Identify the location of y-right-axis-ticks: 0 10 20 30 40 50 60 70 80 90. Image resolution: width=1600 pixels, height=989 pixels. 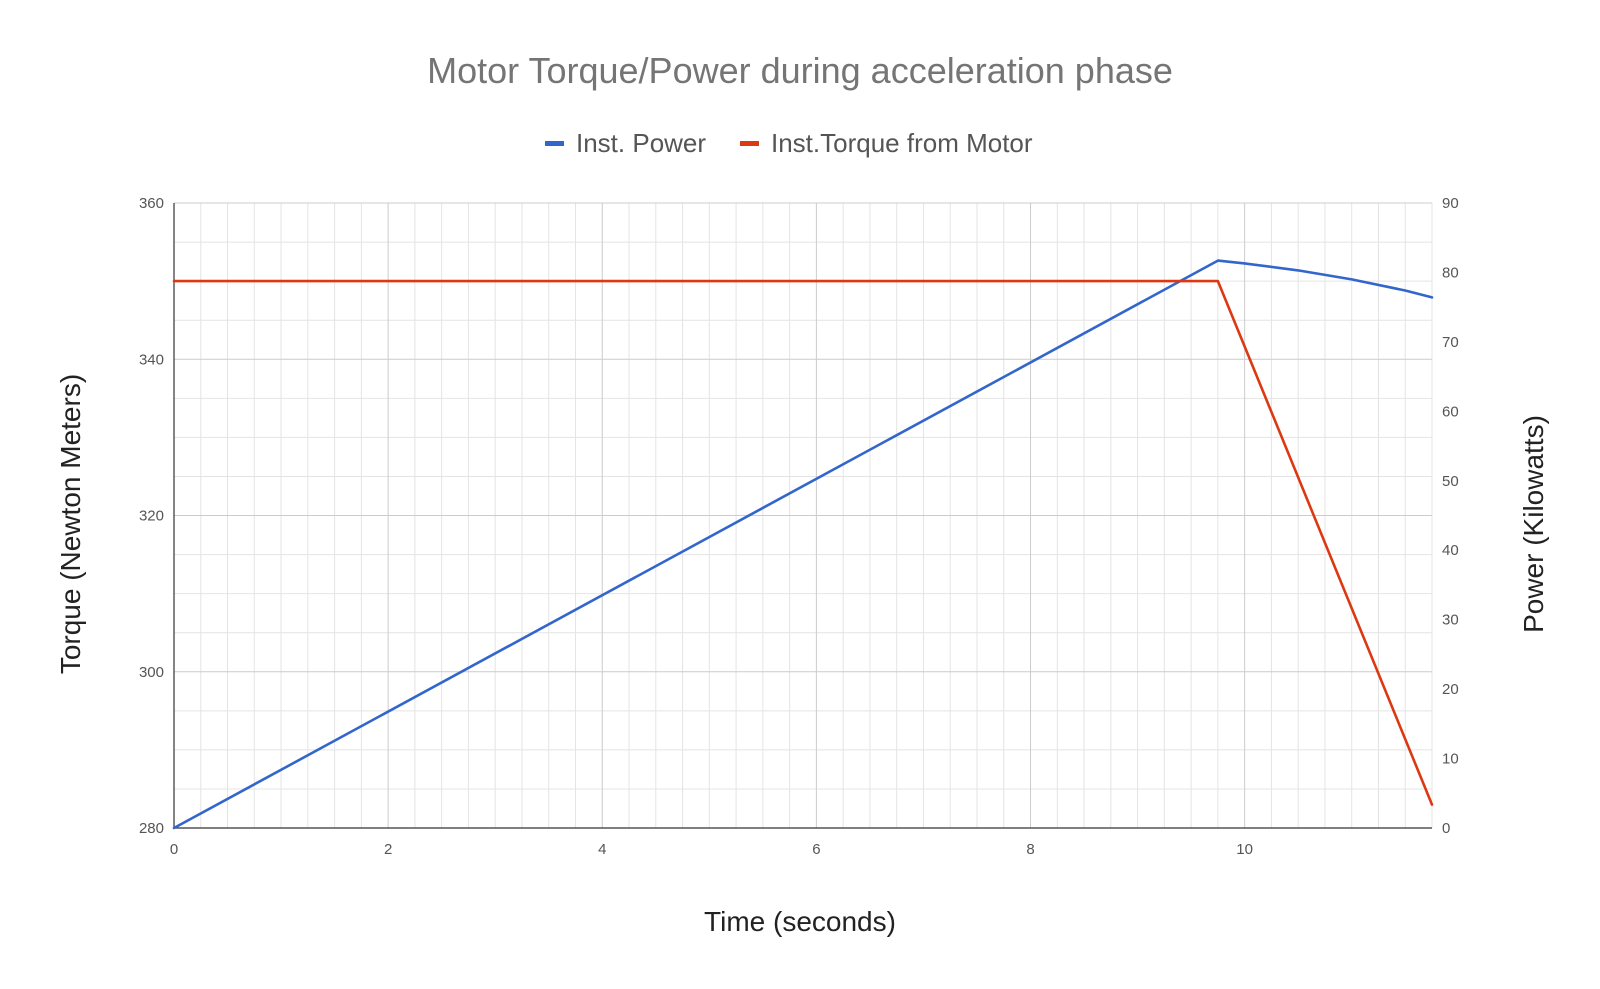
(1450, 516).